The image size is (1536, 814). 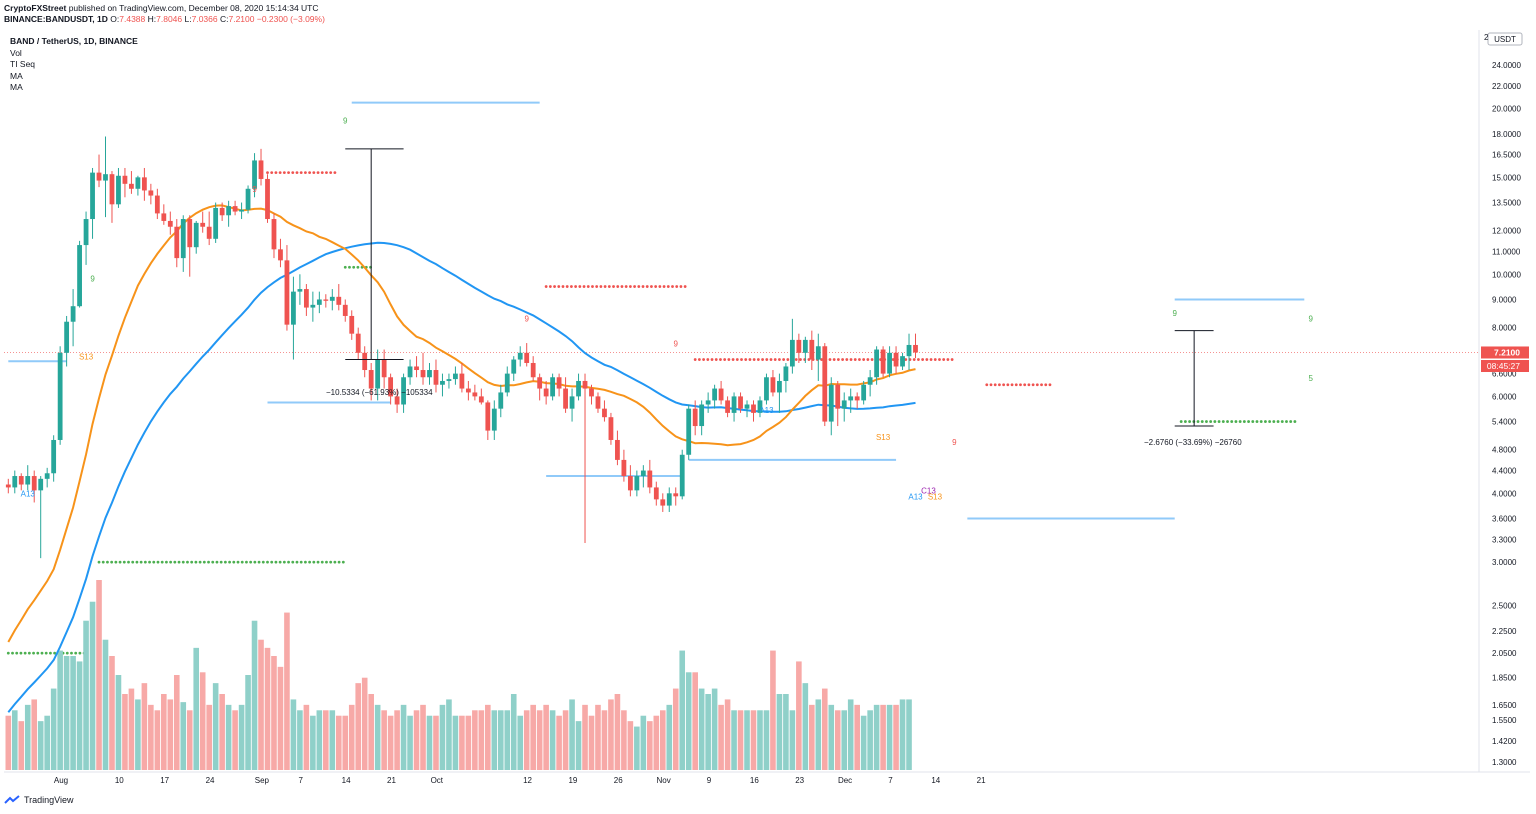 I want to click on last-price-value: 7.2100, so click(x=1507, y=352).